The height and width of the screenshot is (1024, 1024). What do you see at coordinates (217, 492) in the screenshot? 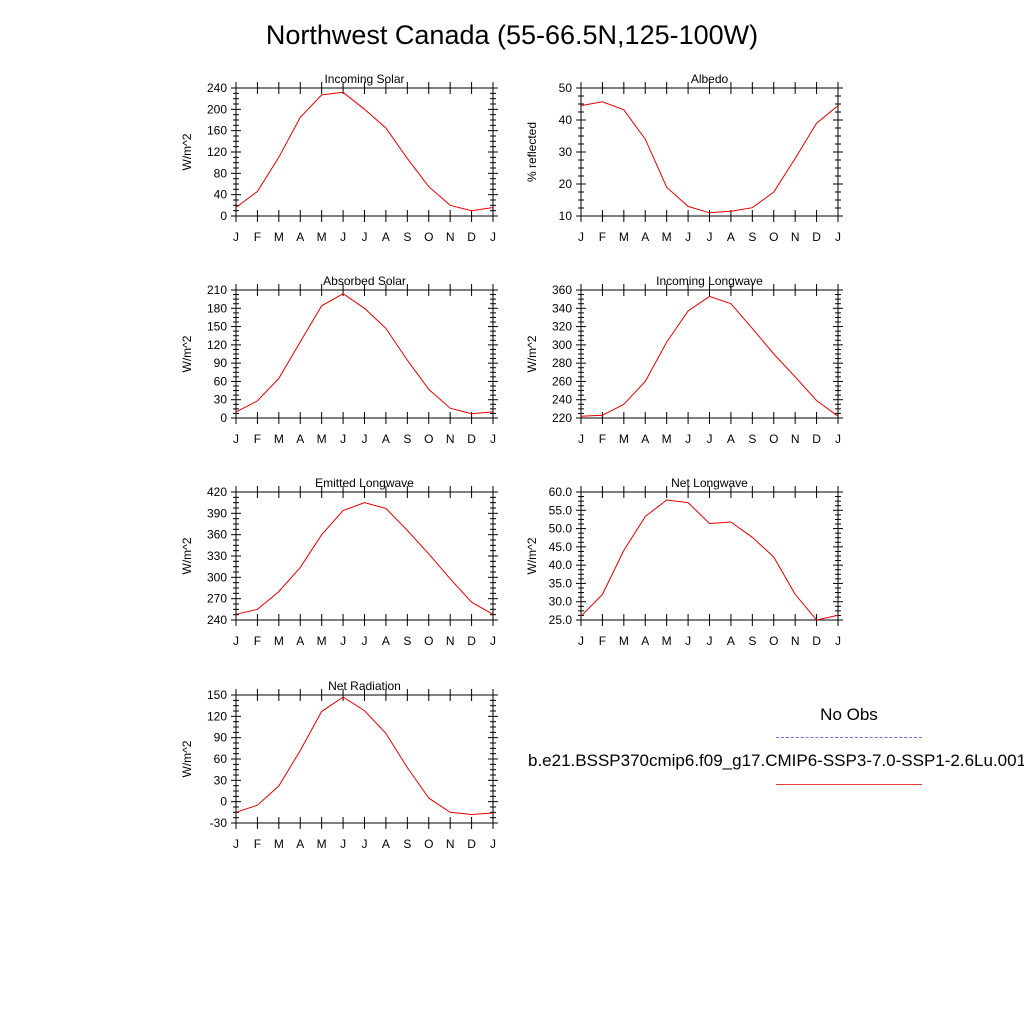
I see `y-tick-label: 420` at bounding box center [217, 492].